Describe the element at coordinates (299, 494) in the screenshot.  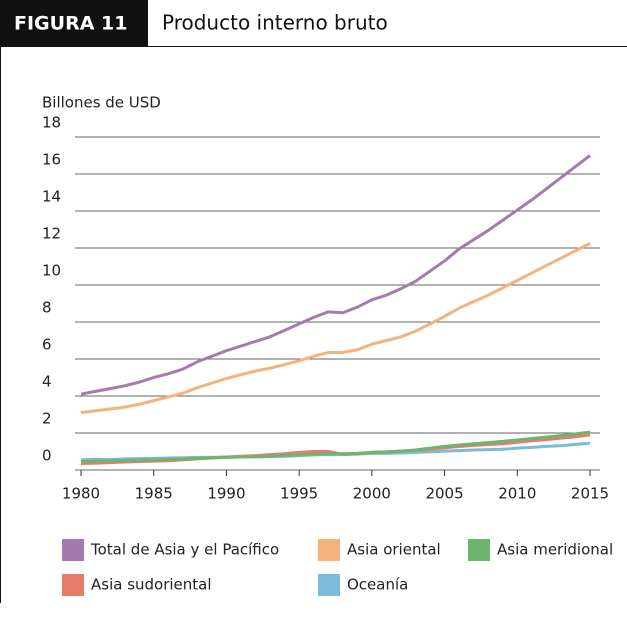
I see `x-tick-label: 1995` at that location.